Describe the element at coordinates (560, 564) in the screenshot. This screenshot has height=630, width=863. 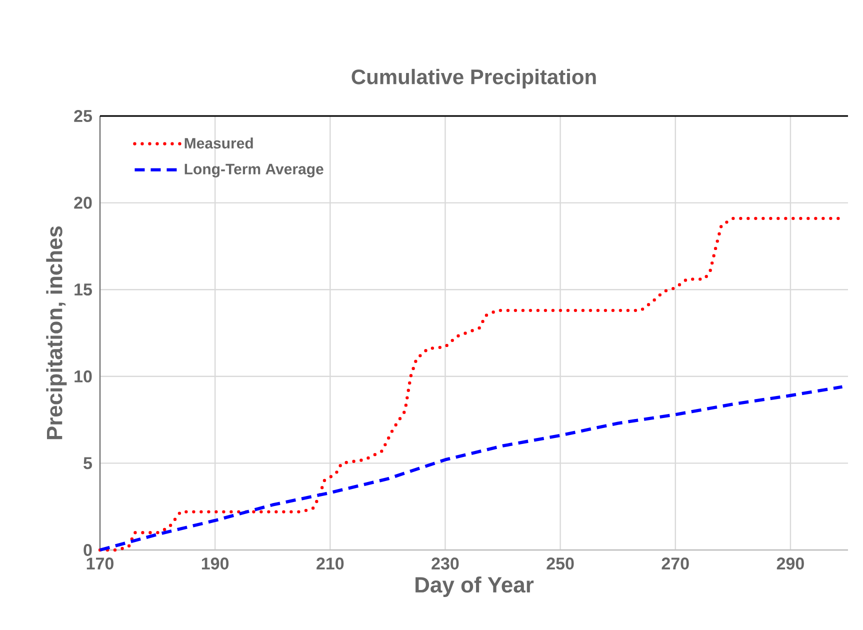
I see `x-tick-label: 250` at that location.